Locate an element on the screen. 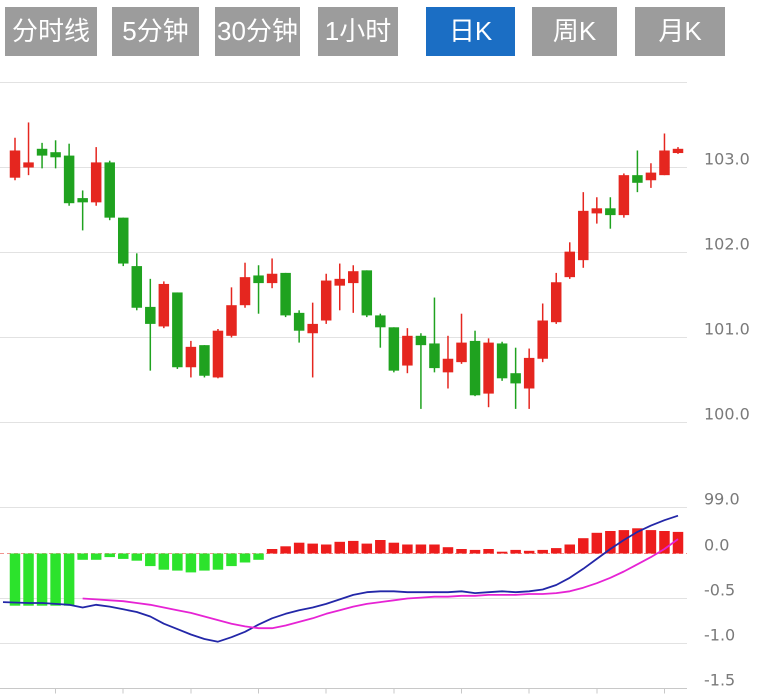  y-axis-label: 101.0 is located at coordinates (727, 329).